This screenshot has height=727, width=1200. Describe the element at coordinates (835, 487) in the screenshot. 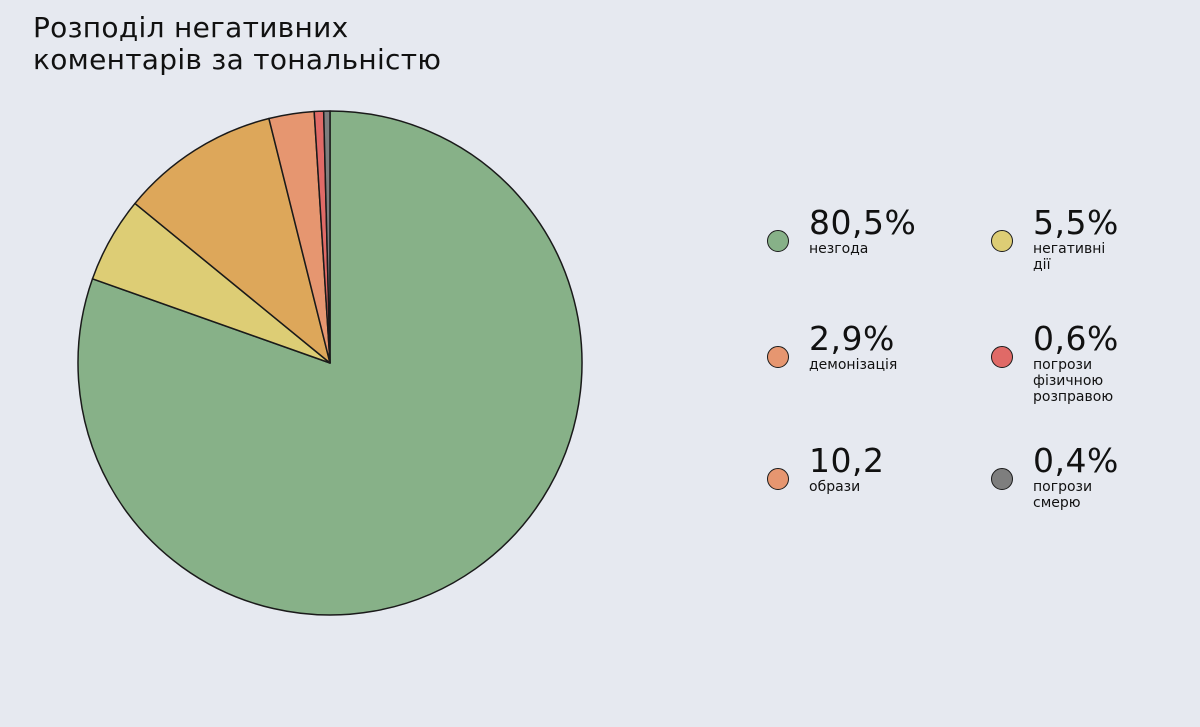

I see `legend-label-line: образи` at that location.